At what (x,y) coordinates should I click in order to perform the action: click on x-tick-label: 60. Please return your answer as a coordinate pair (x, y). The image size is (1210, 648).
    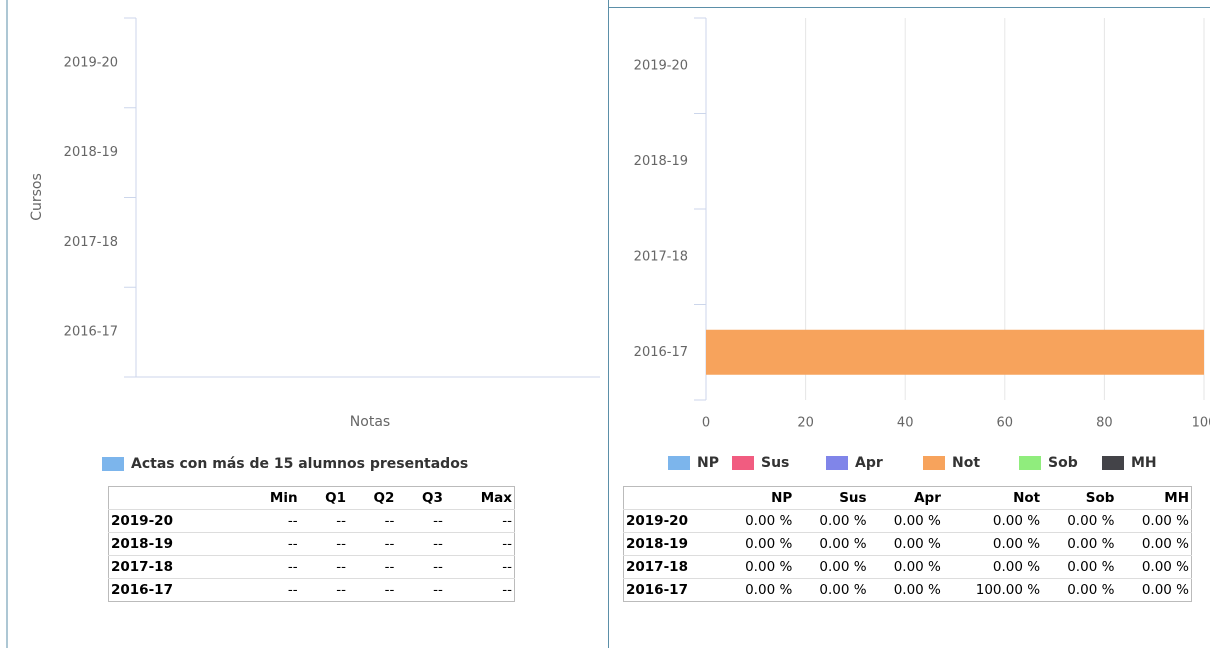
    Looking at the image, I should click on (1005, 423).